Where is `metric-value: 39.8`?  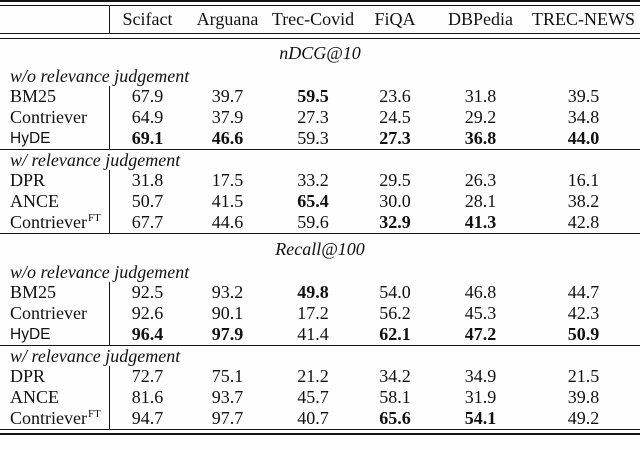
metric-value: 39.8 is located at coordinates (583, 397).